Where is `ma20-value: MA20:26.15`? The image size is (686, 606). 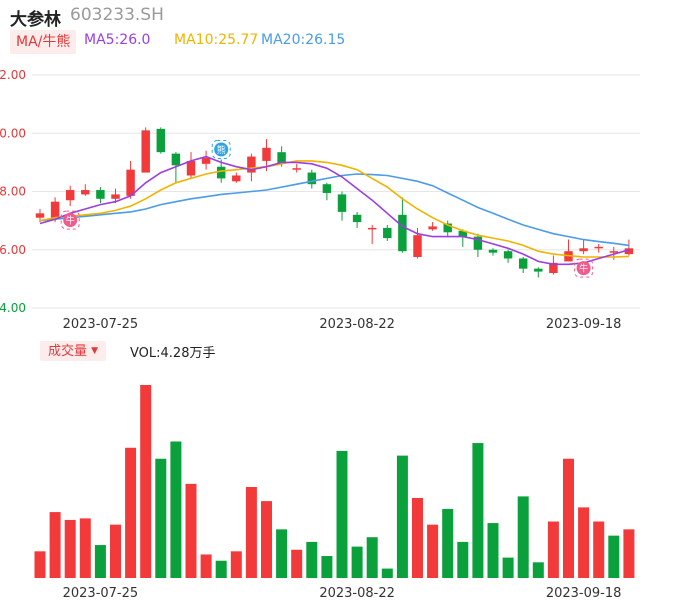 ma20-value: MA20:26.15 is located at coordinates (303, 40).